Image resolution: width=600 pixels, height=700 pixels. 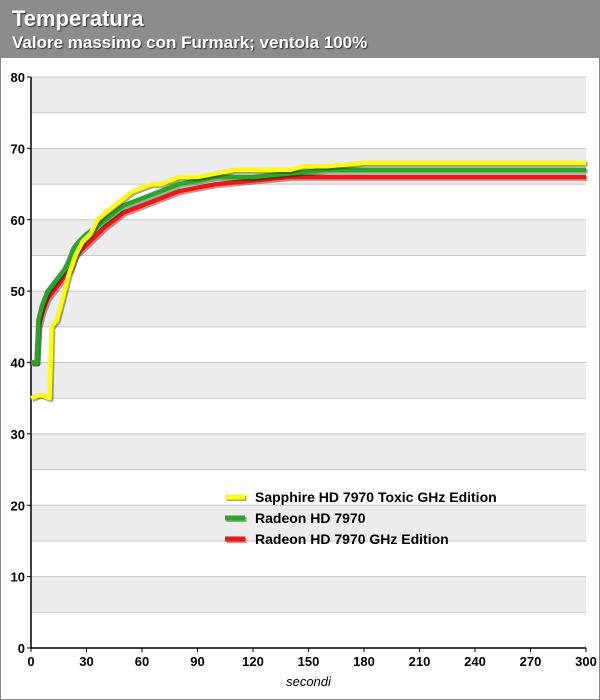 What do you see at coordinates (21, 648) in the screenshot?
I see `y-tick-label: 0` at bounding box center [21, 648].